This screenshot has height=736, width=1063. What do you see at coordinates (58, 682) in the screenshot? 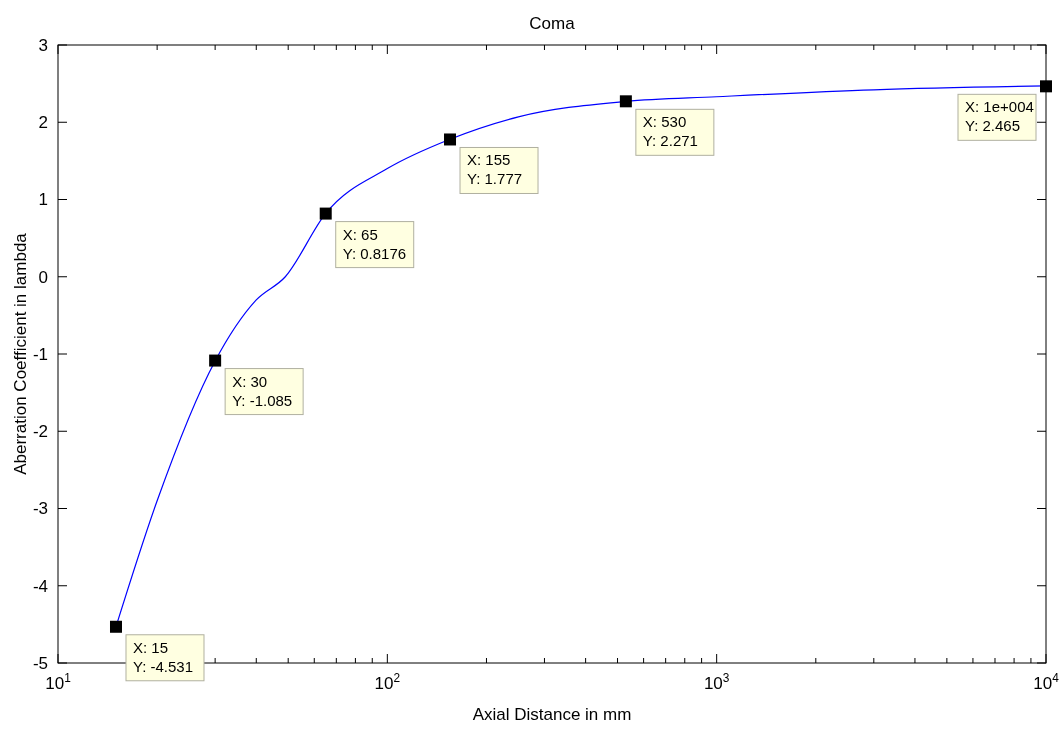
I see `x-tick-label: 10$^{1}$` at bounding box center [58, 682].